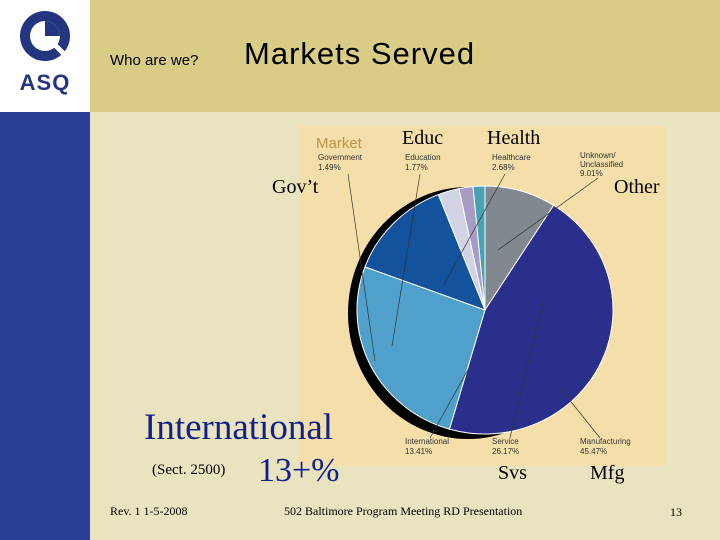  Describe the element at coordinates (601, 164) in the screenshot. I see `card-label-unclassified: Unclassified` at that location.